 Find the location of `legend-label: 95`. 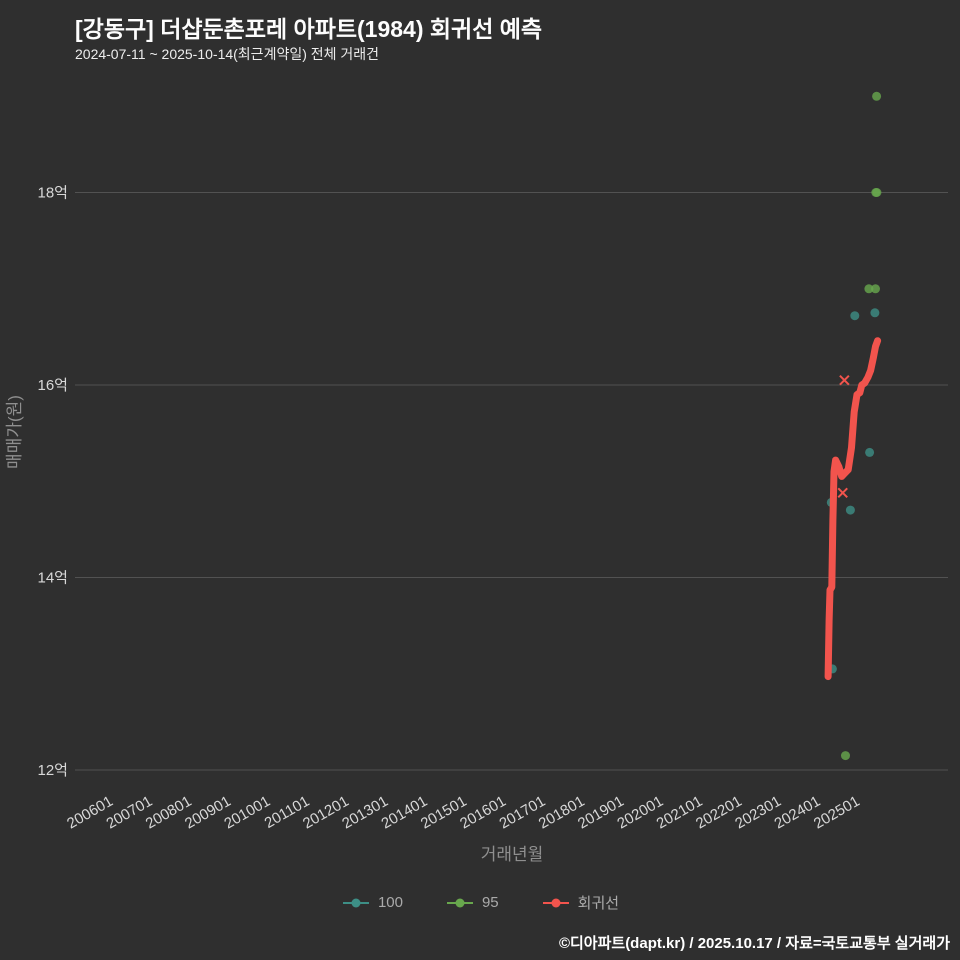

legend-label: 95 is located at coordinates (490, 902).